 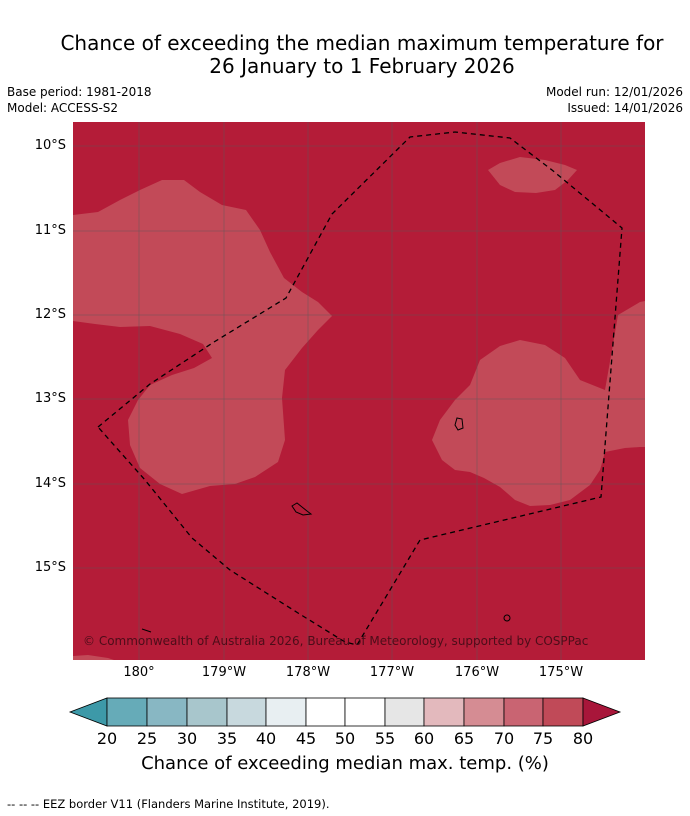 What do you see at coordinates (187, 738) in the screenshot?
I see `colorbar-tick-label: 30` at bounding box center [187, 738].